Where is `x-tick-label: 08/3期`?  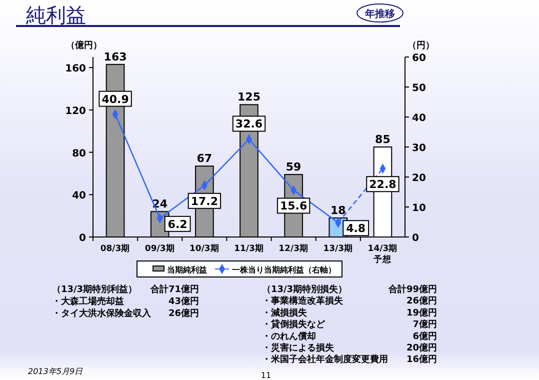
x-tick-label: 08/3期 is located at coordinates (115, 248).